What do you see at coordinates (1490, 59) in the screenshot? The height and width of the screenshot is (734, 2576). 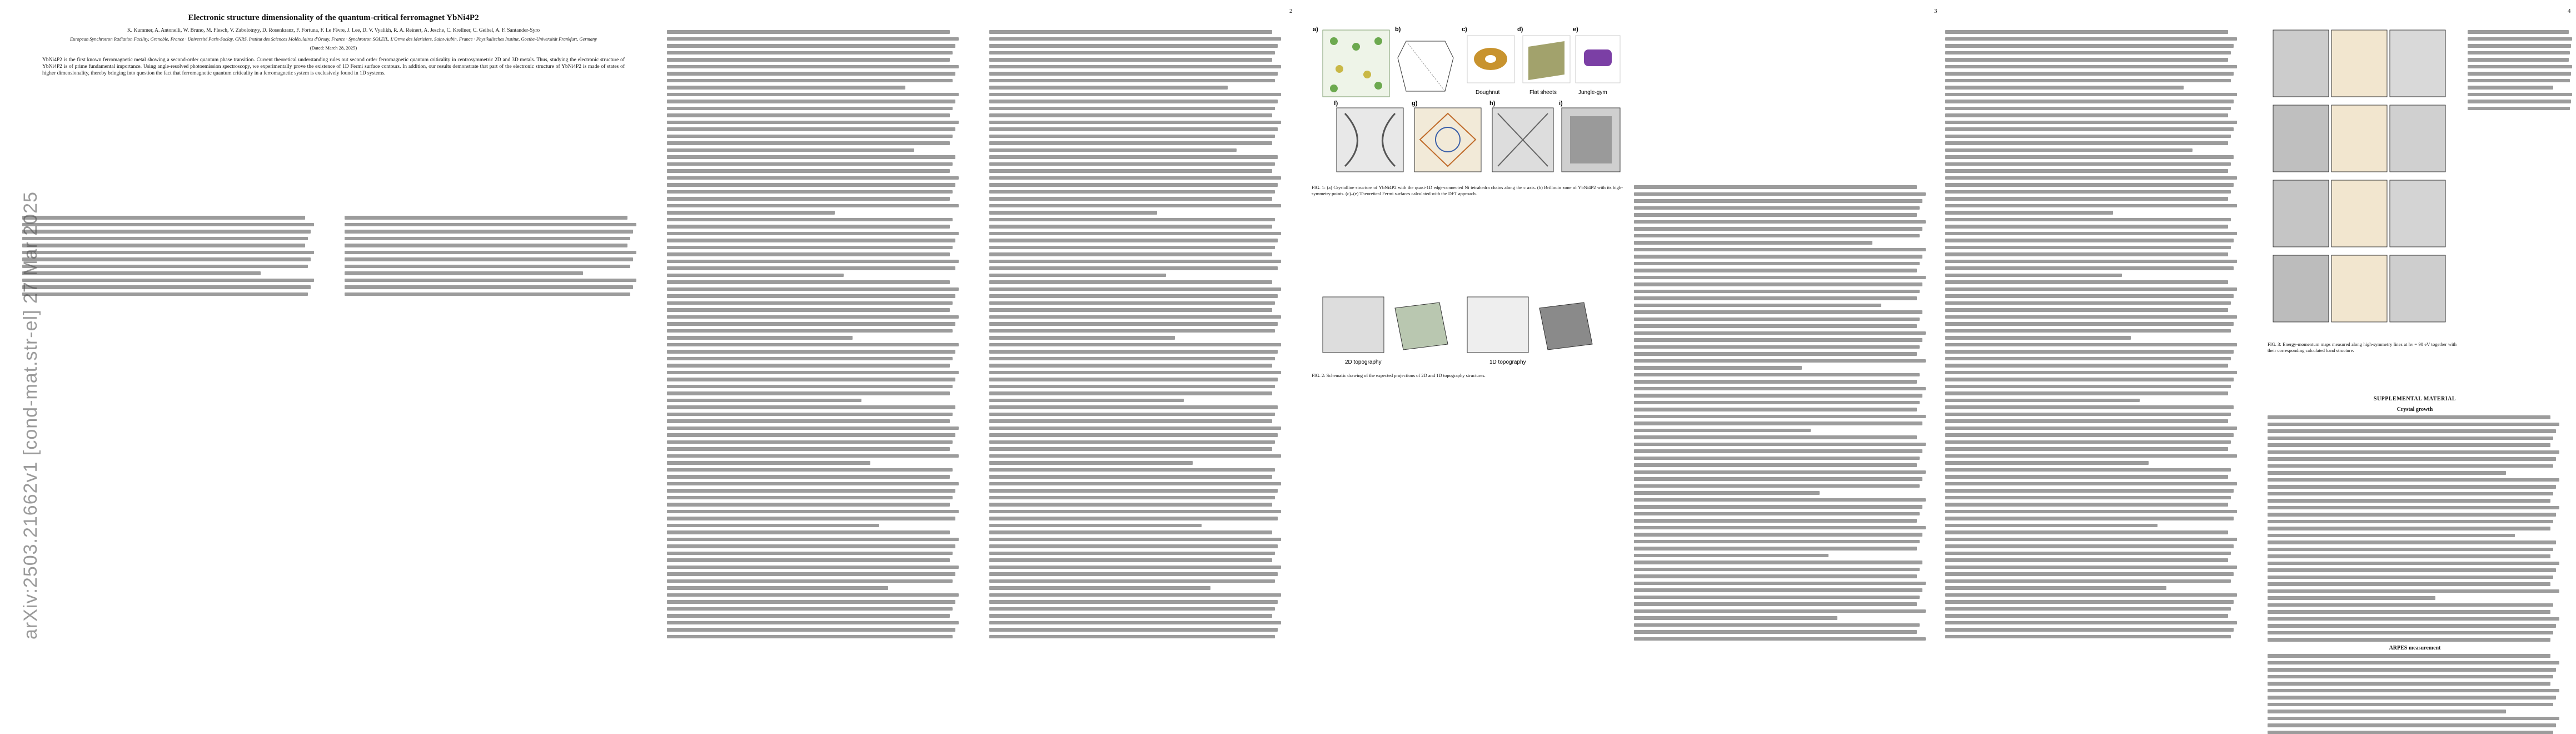 I see `fs-doughnut` at bounding box center [1490, 59].